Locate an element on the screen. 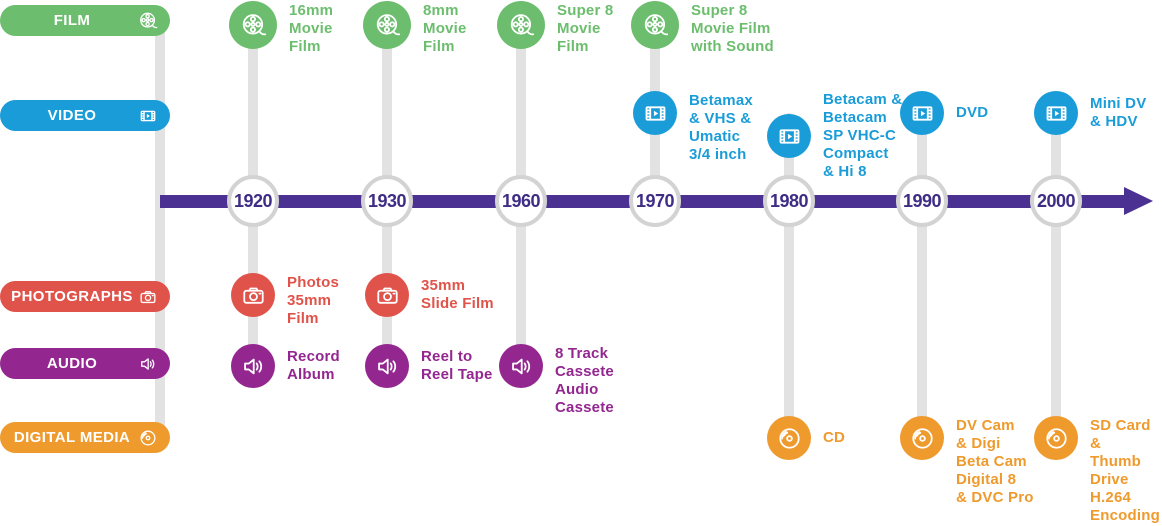 The image size is (1162, 526). event-label: 8mm Movie Film is located at coordinates (445, 28).